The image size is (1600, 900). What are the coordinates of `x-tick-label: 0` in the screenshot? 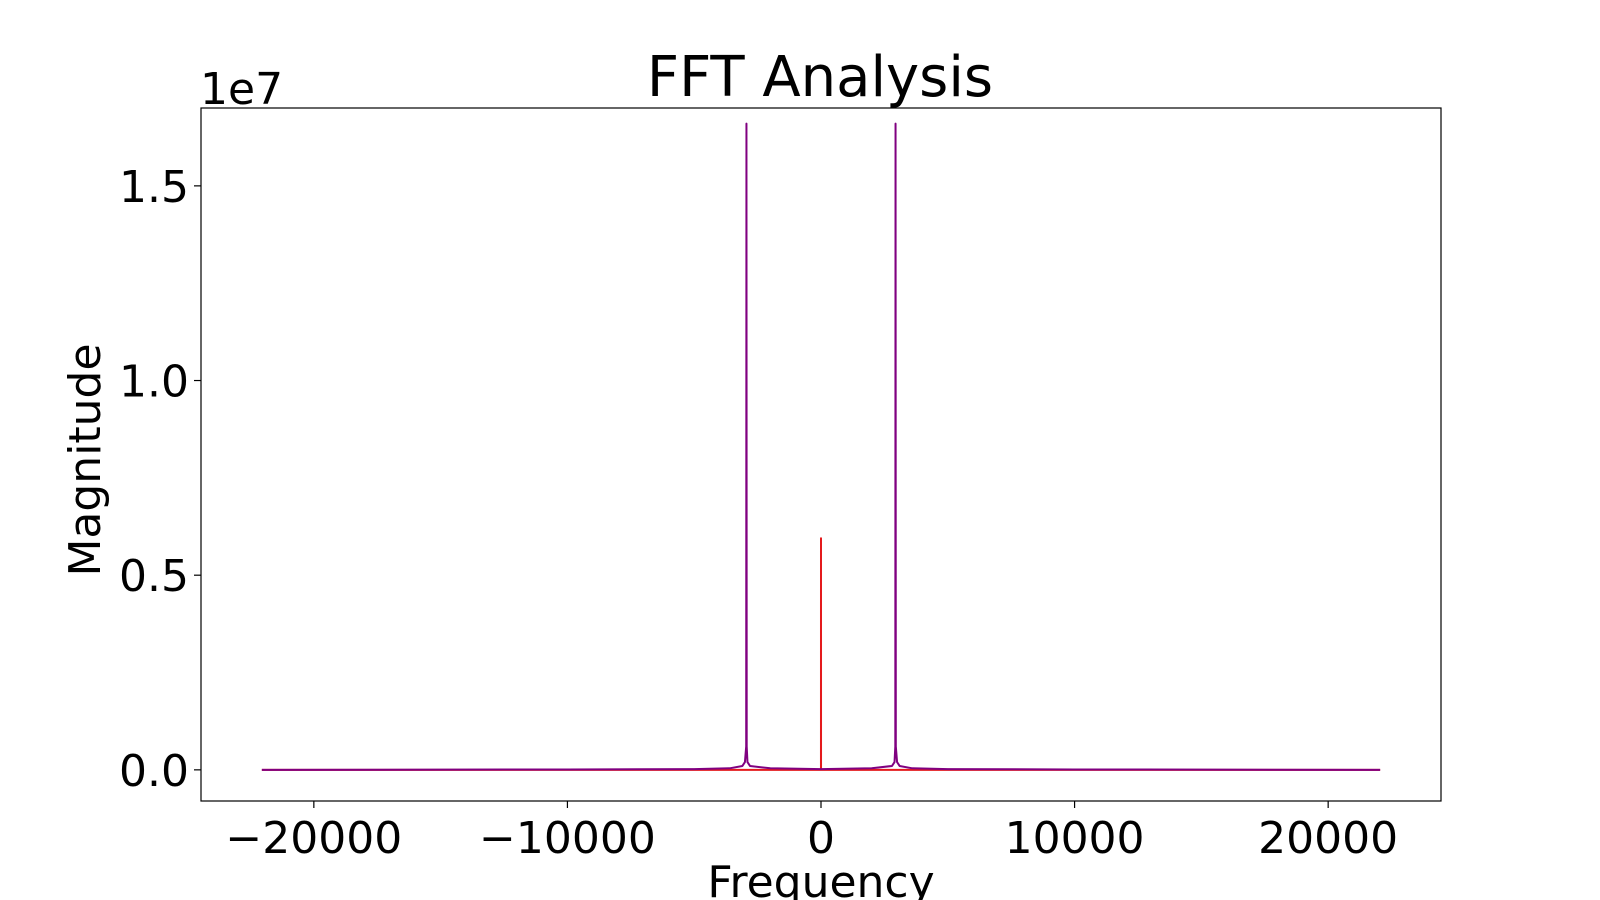 It's located at (821, 838).